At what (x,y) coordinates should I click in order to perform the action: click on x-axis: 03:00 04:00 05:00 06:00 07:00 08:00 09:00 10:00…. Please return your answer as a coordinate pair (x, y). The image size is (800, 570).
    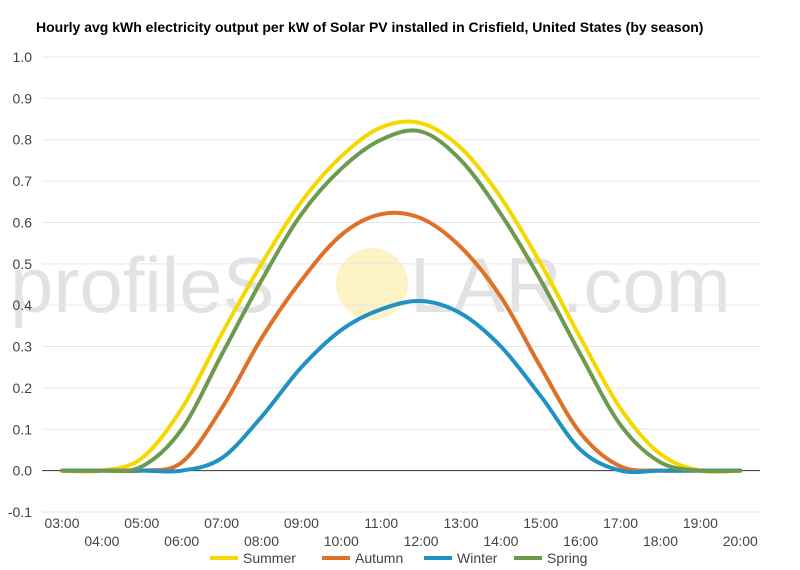
    Looking at the image, I should click on (401, 532).